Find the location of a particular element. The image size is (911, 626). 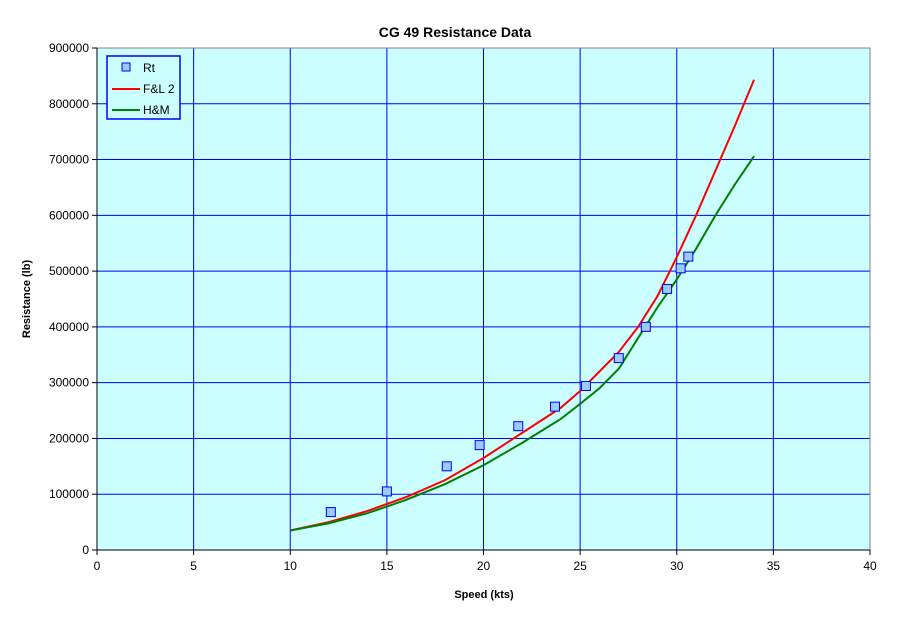

x-axis-label: Speed (kts) is located at coordinates (484, 595).